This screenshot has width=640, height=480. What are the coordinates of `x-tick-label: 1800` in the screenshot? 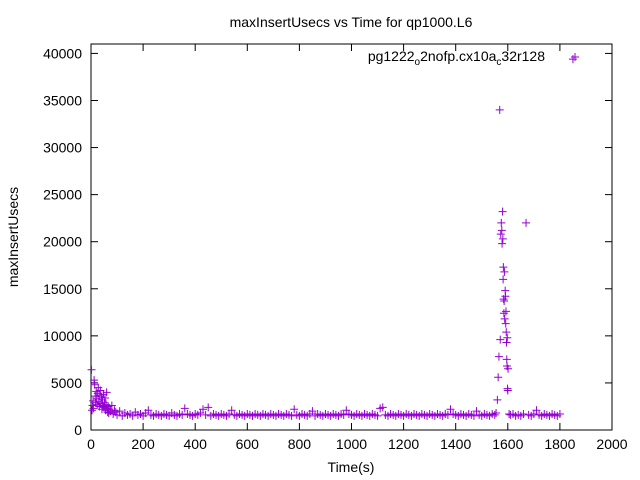 It's located at (559, 444).